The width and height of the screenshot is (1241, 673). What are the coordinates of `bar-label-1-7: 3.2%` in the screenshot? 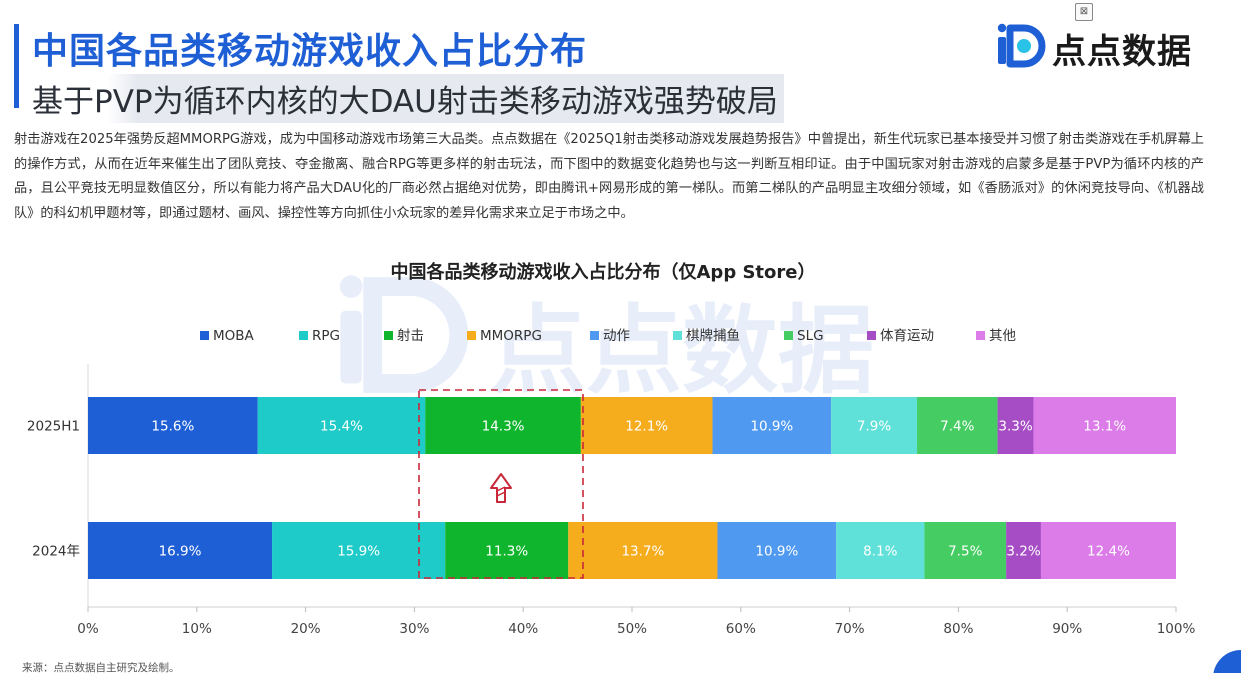 It's located at (1023, 552).